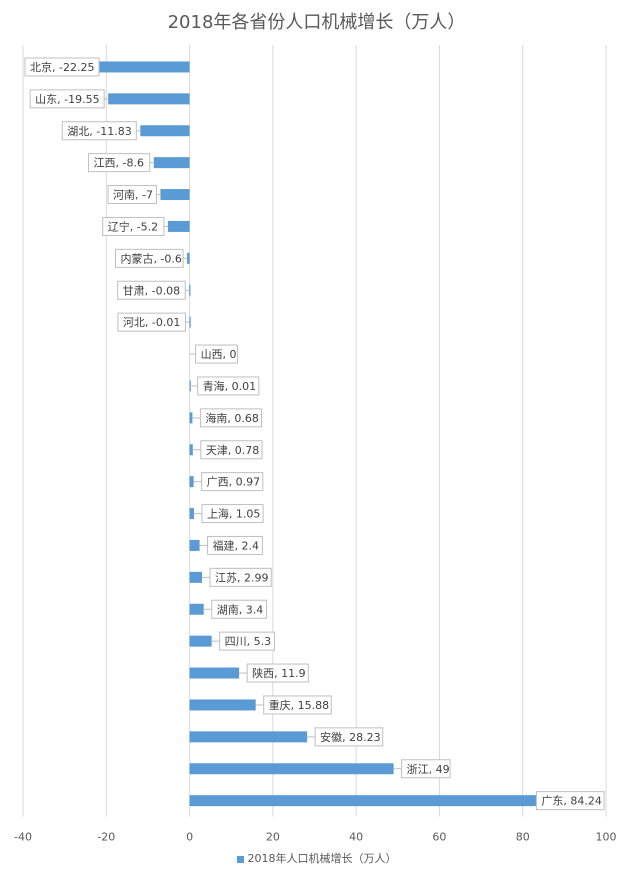 The width and height of the screenshot is (633, 878). I want to click on data-label: 四川, 5.3, so click(248, 641).